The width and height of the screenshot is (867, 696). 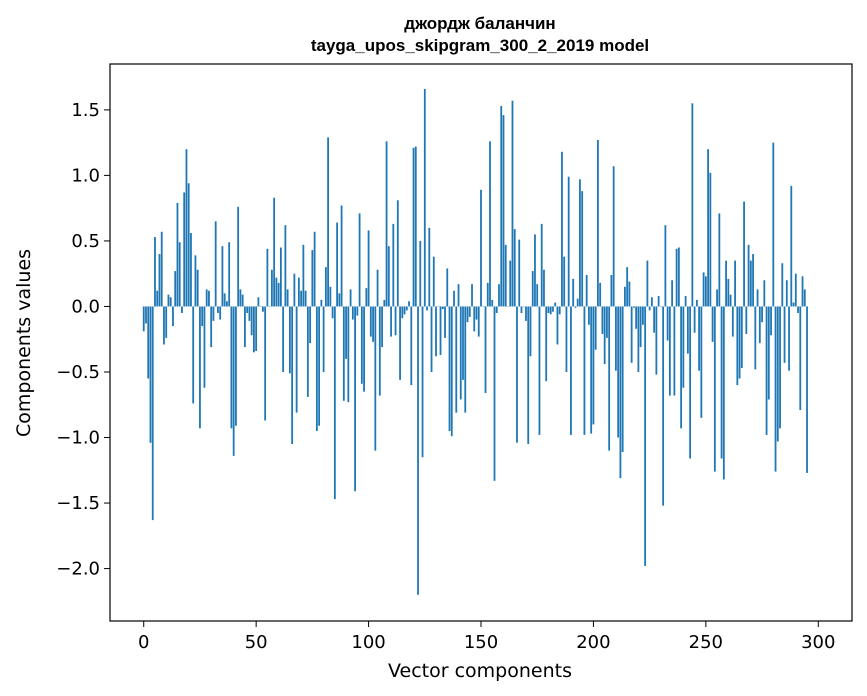 What do you see at coordinates (480, 45) in the screenshot?
I see `chart-subtitle: tayga_upos_skipgram_300_2_2019 model` at bounding box center [480, 45].